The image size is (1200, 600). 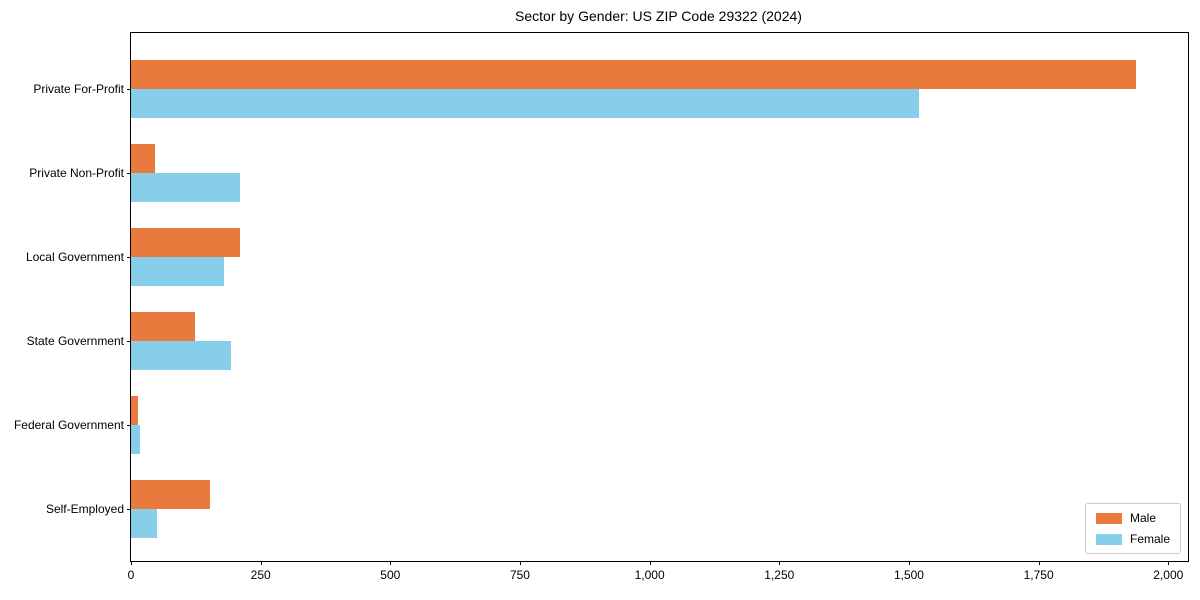 I want to click on y-tick-label: Private Non-Profit, so click(x=76, y=173).